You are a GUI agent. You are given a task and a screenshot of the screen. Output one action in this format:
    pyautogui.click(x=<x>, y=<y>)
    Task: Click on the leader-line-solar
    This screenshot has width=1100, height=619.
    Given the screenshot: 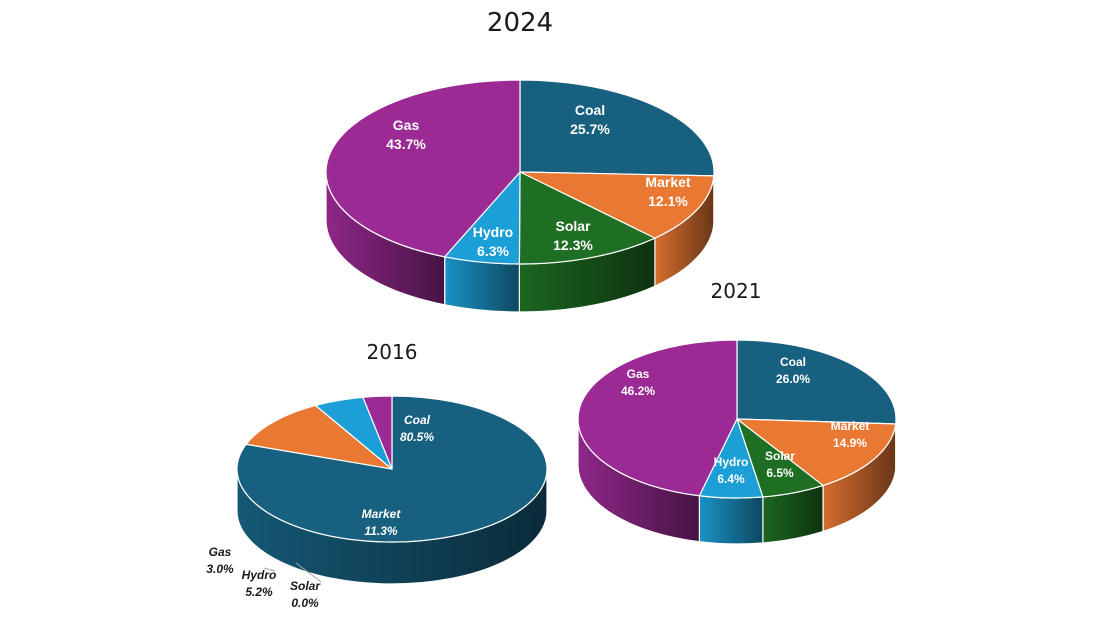 What is the action you would take?
    pyautogui.click(x=308, y=572)
    